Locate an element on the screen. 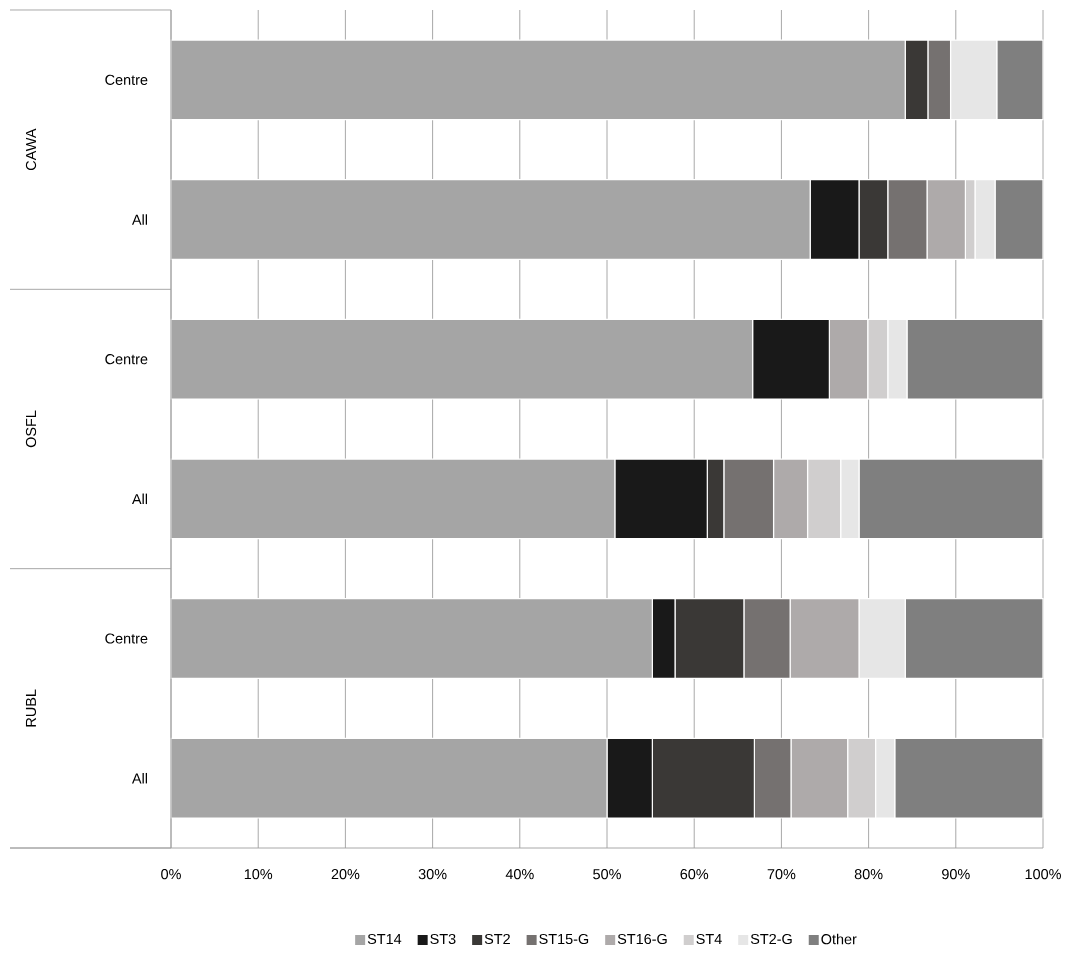  legend-label: ST16-G is located at coordinates (642, 939).